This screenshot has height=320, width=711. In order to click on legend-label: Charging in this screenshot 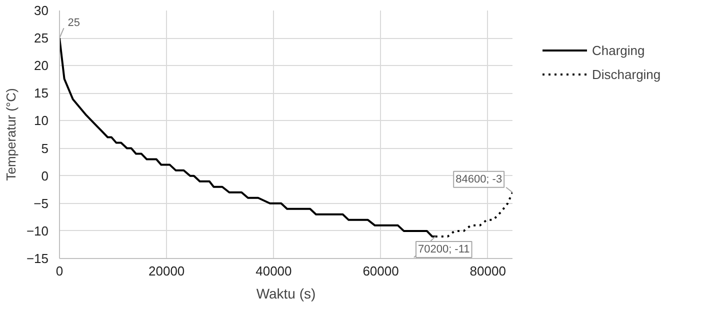, I will do `click(618, 50)`.